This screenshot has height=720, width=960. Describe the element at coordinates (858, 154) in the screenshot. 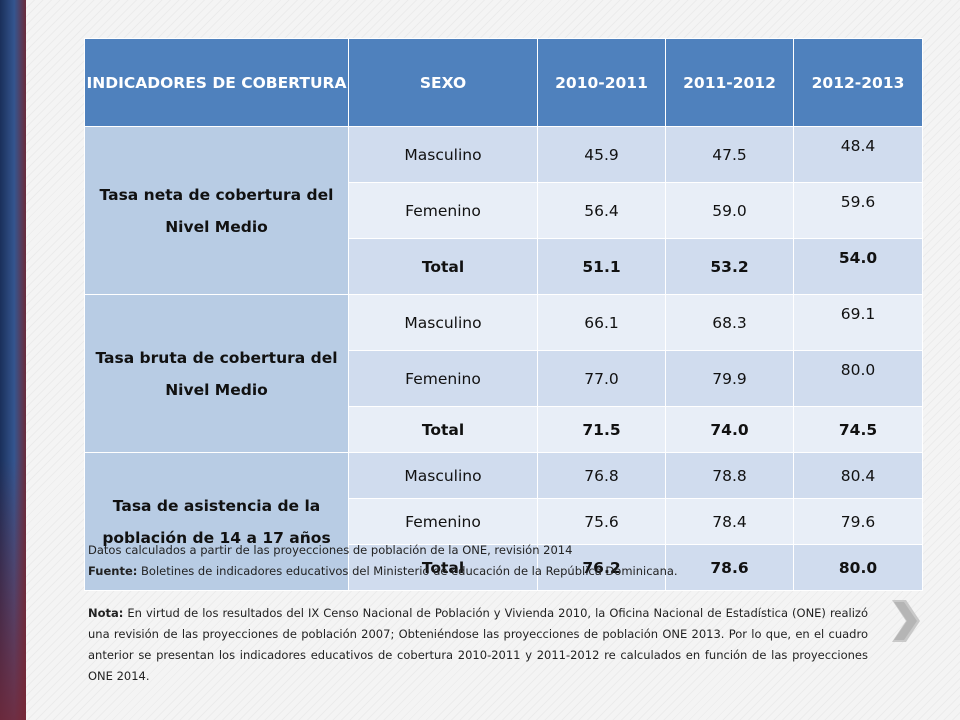

I see `value-cell: 48.4` at that location.